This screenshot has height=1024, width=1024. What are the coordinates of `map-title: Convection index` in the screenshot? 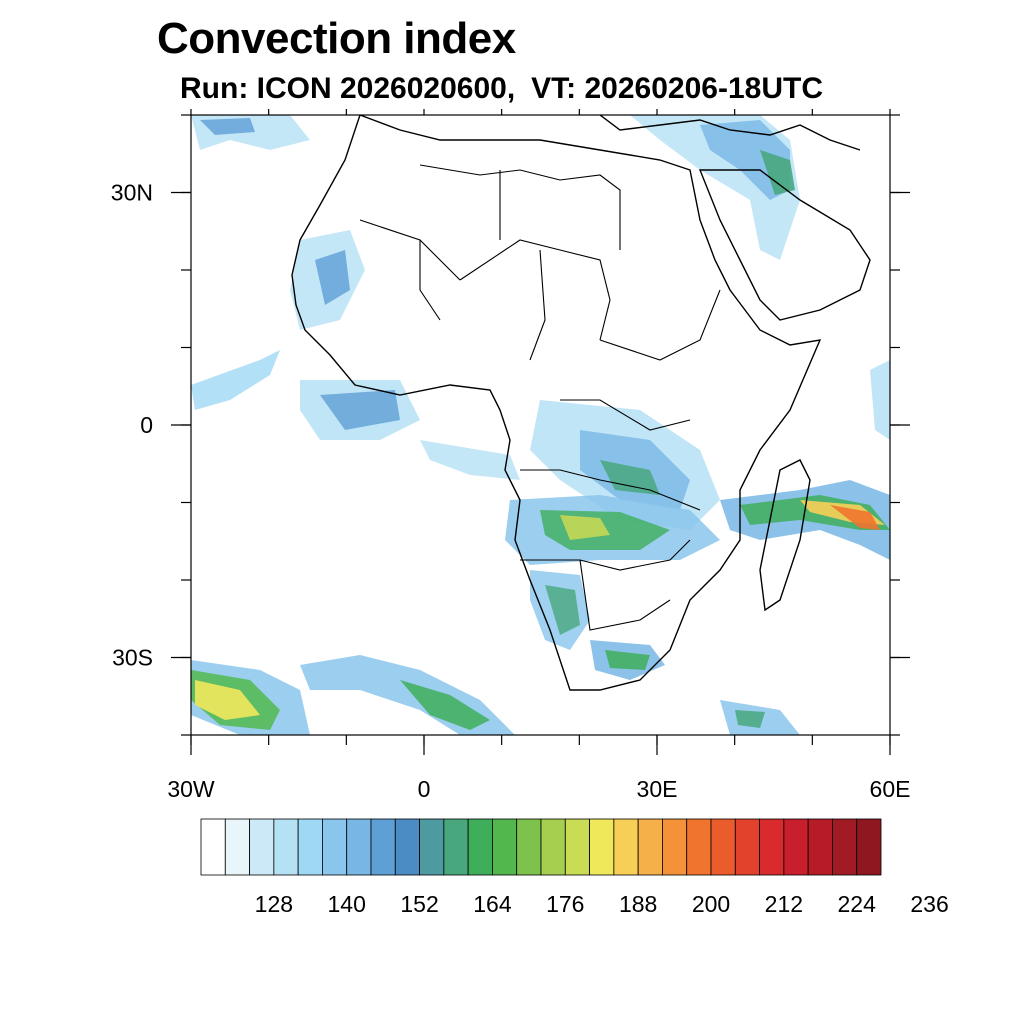 It's located at (336, 38).